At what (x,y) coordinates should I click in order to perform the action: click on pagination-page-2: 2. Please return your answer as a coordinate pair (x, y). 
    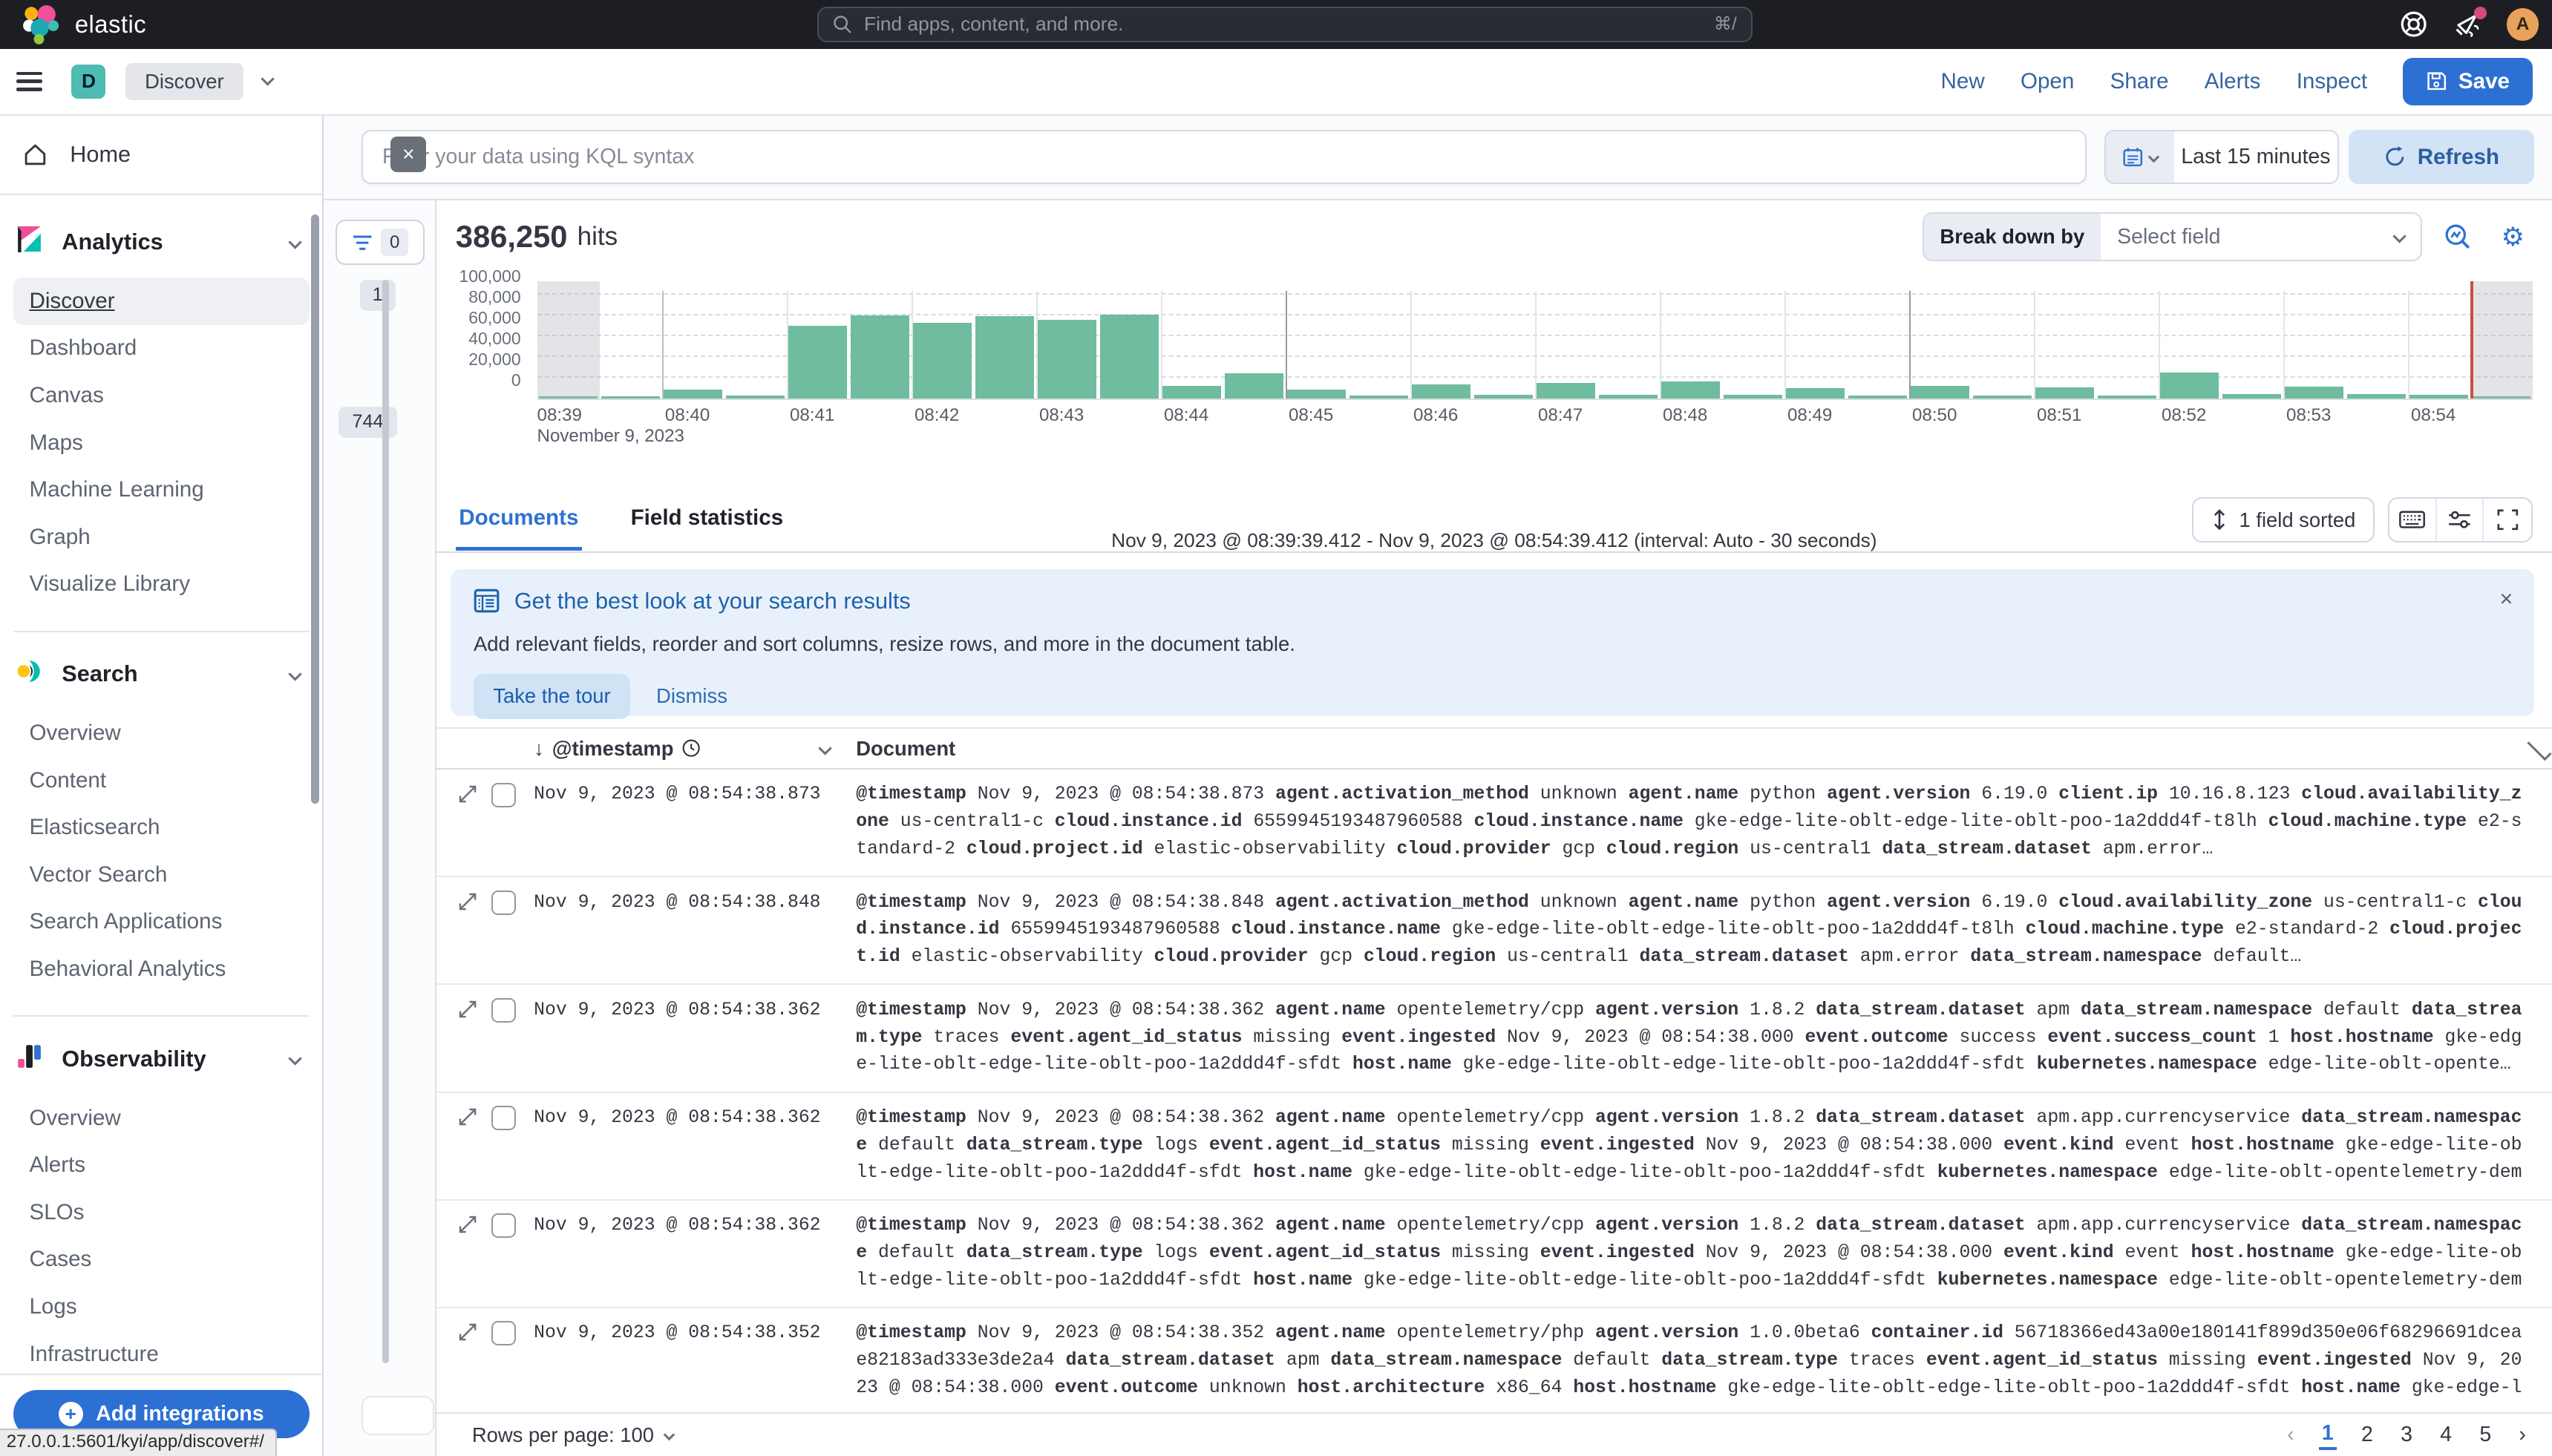
    Looking at the image, I should click on (2366, 1435).